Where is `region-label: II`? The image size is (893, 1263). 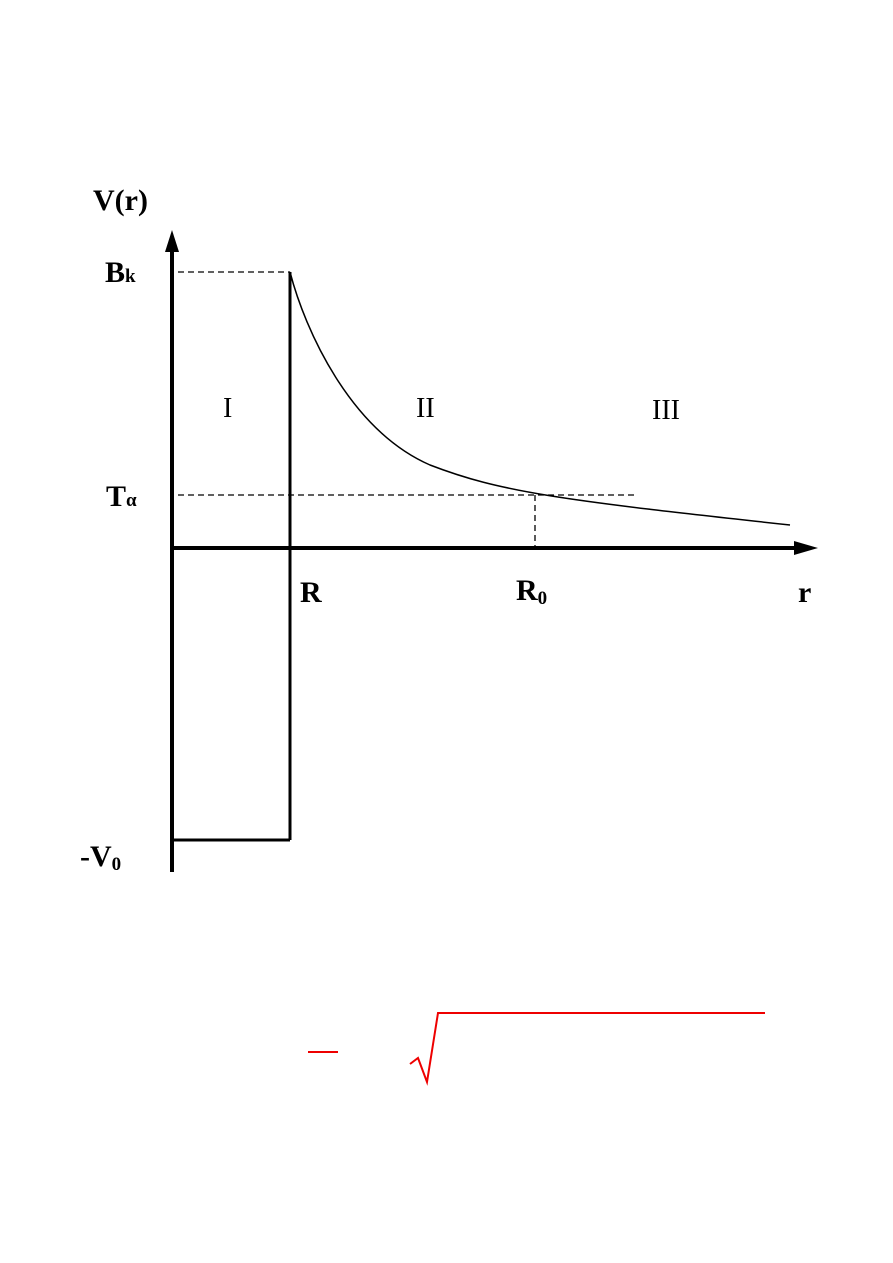 region-label: II is located at coordinates (425, 408).